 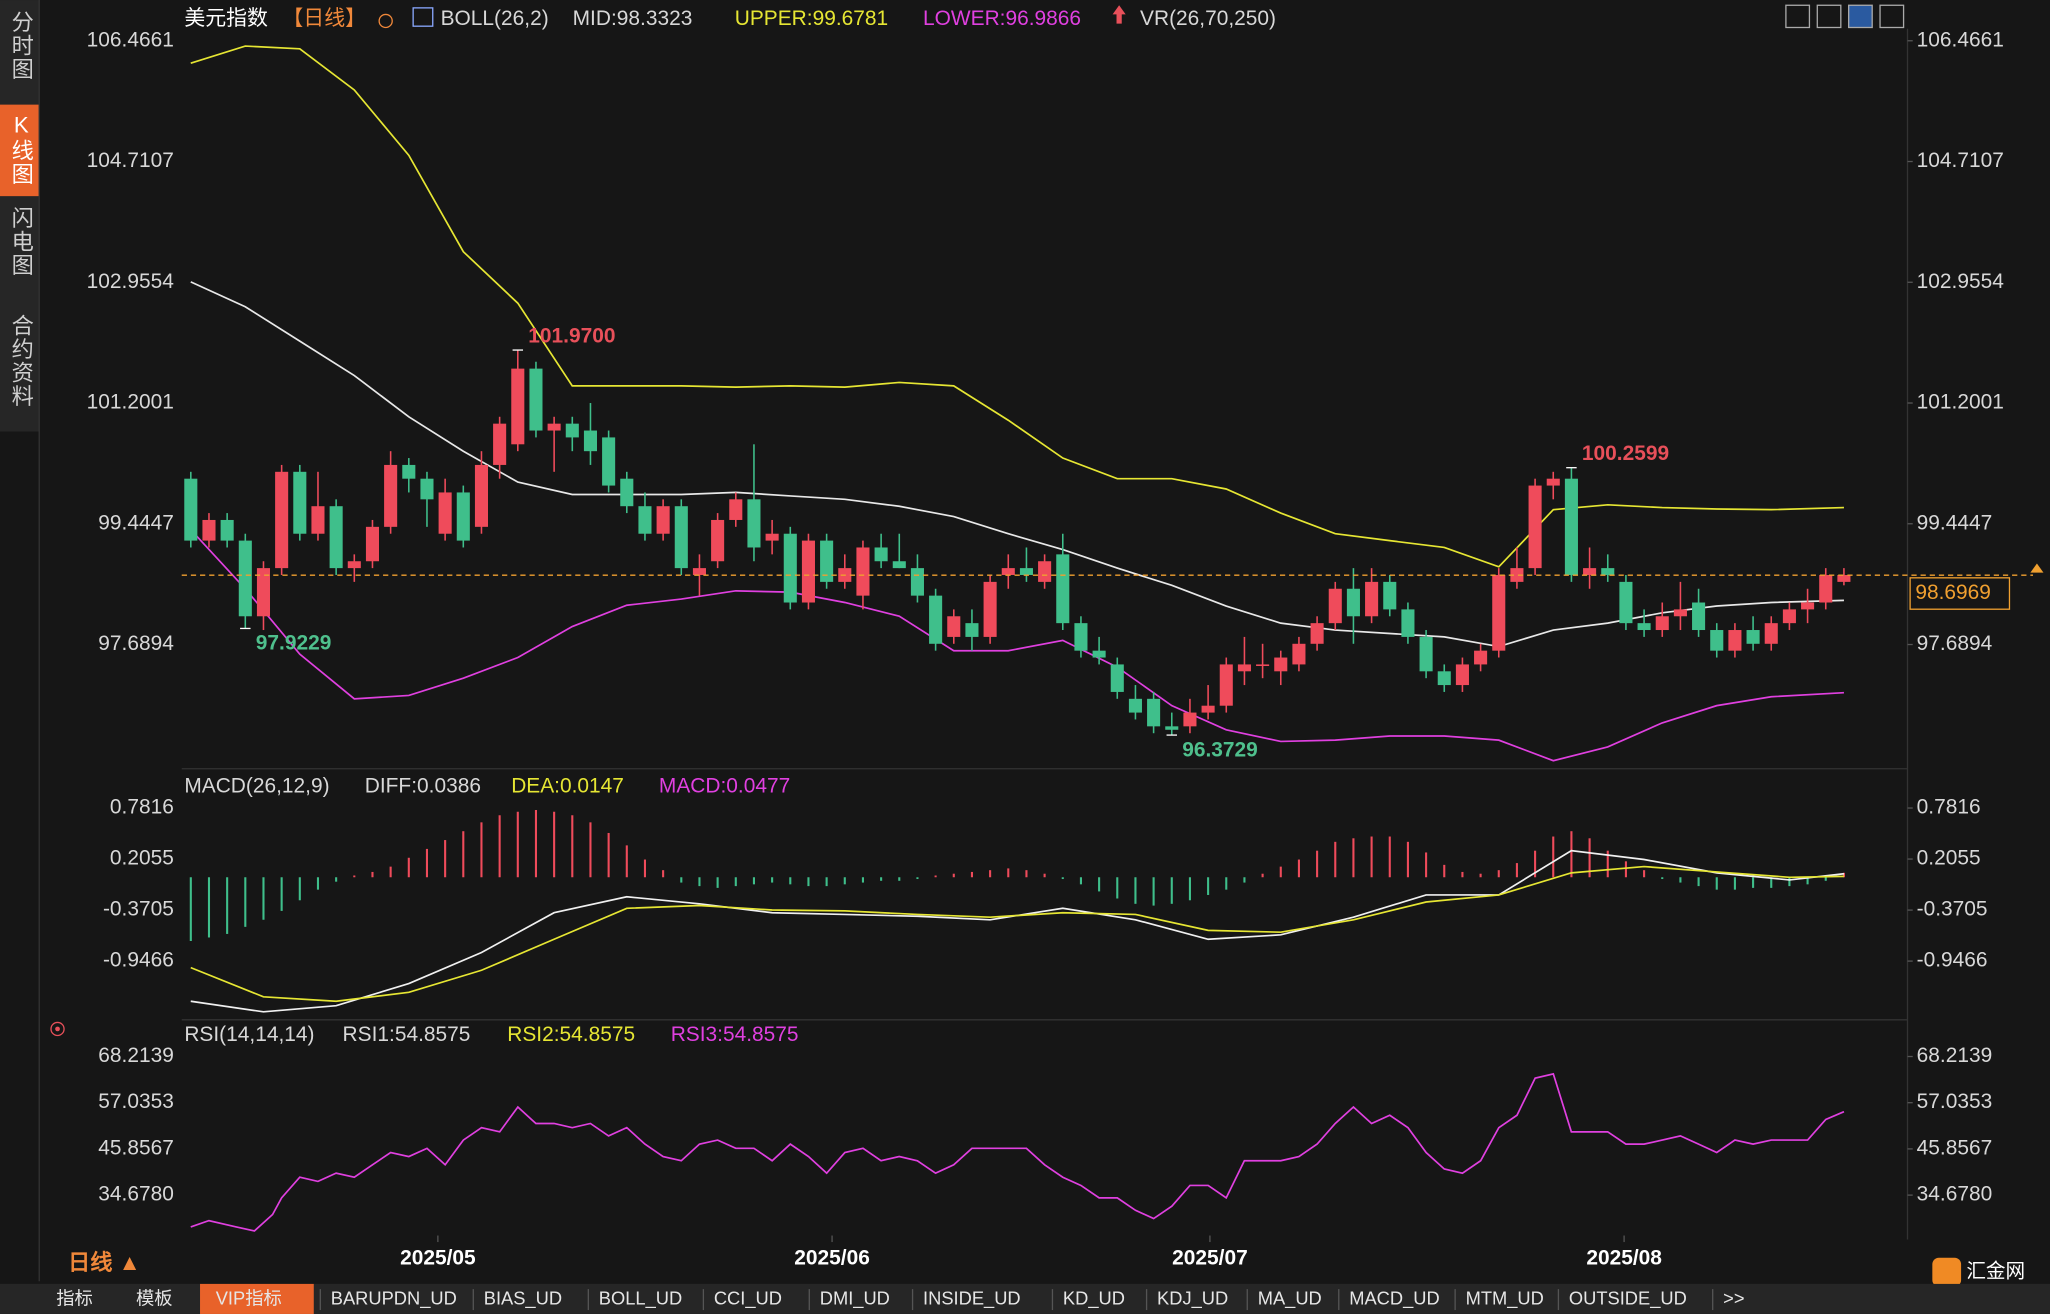 What do you see at coordinates (972, 1298) in the screenshot?
I see `tab: INSIDE_UD` at bounding box center [972, 1298].